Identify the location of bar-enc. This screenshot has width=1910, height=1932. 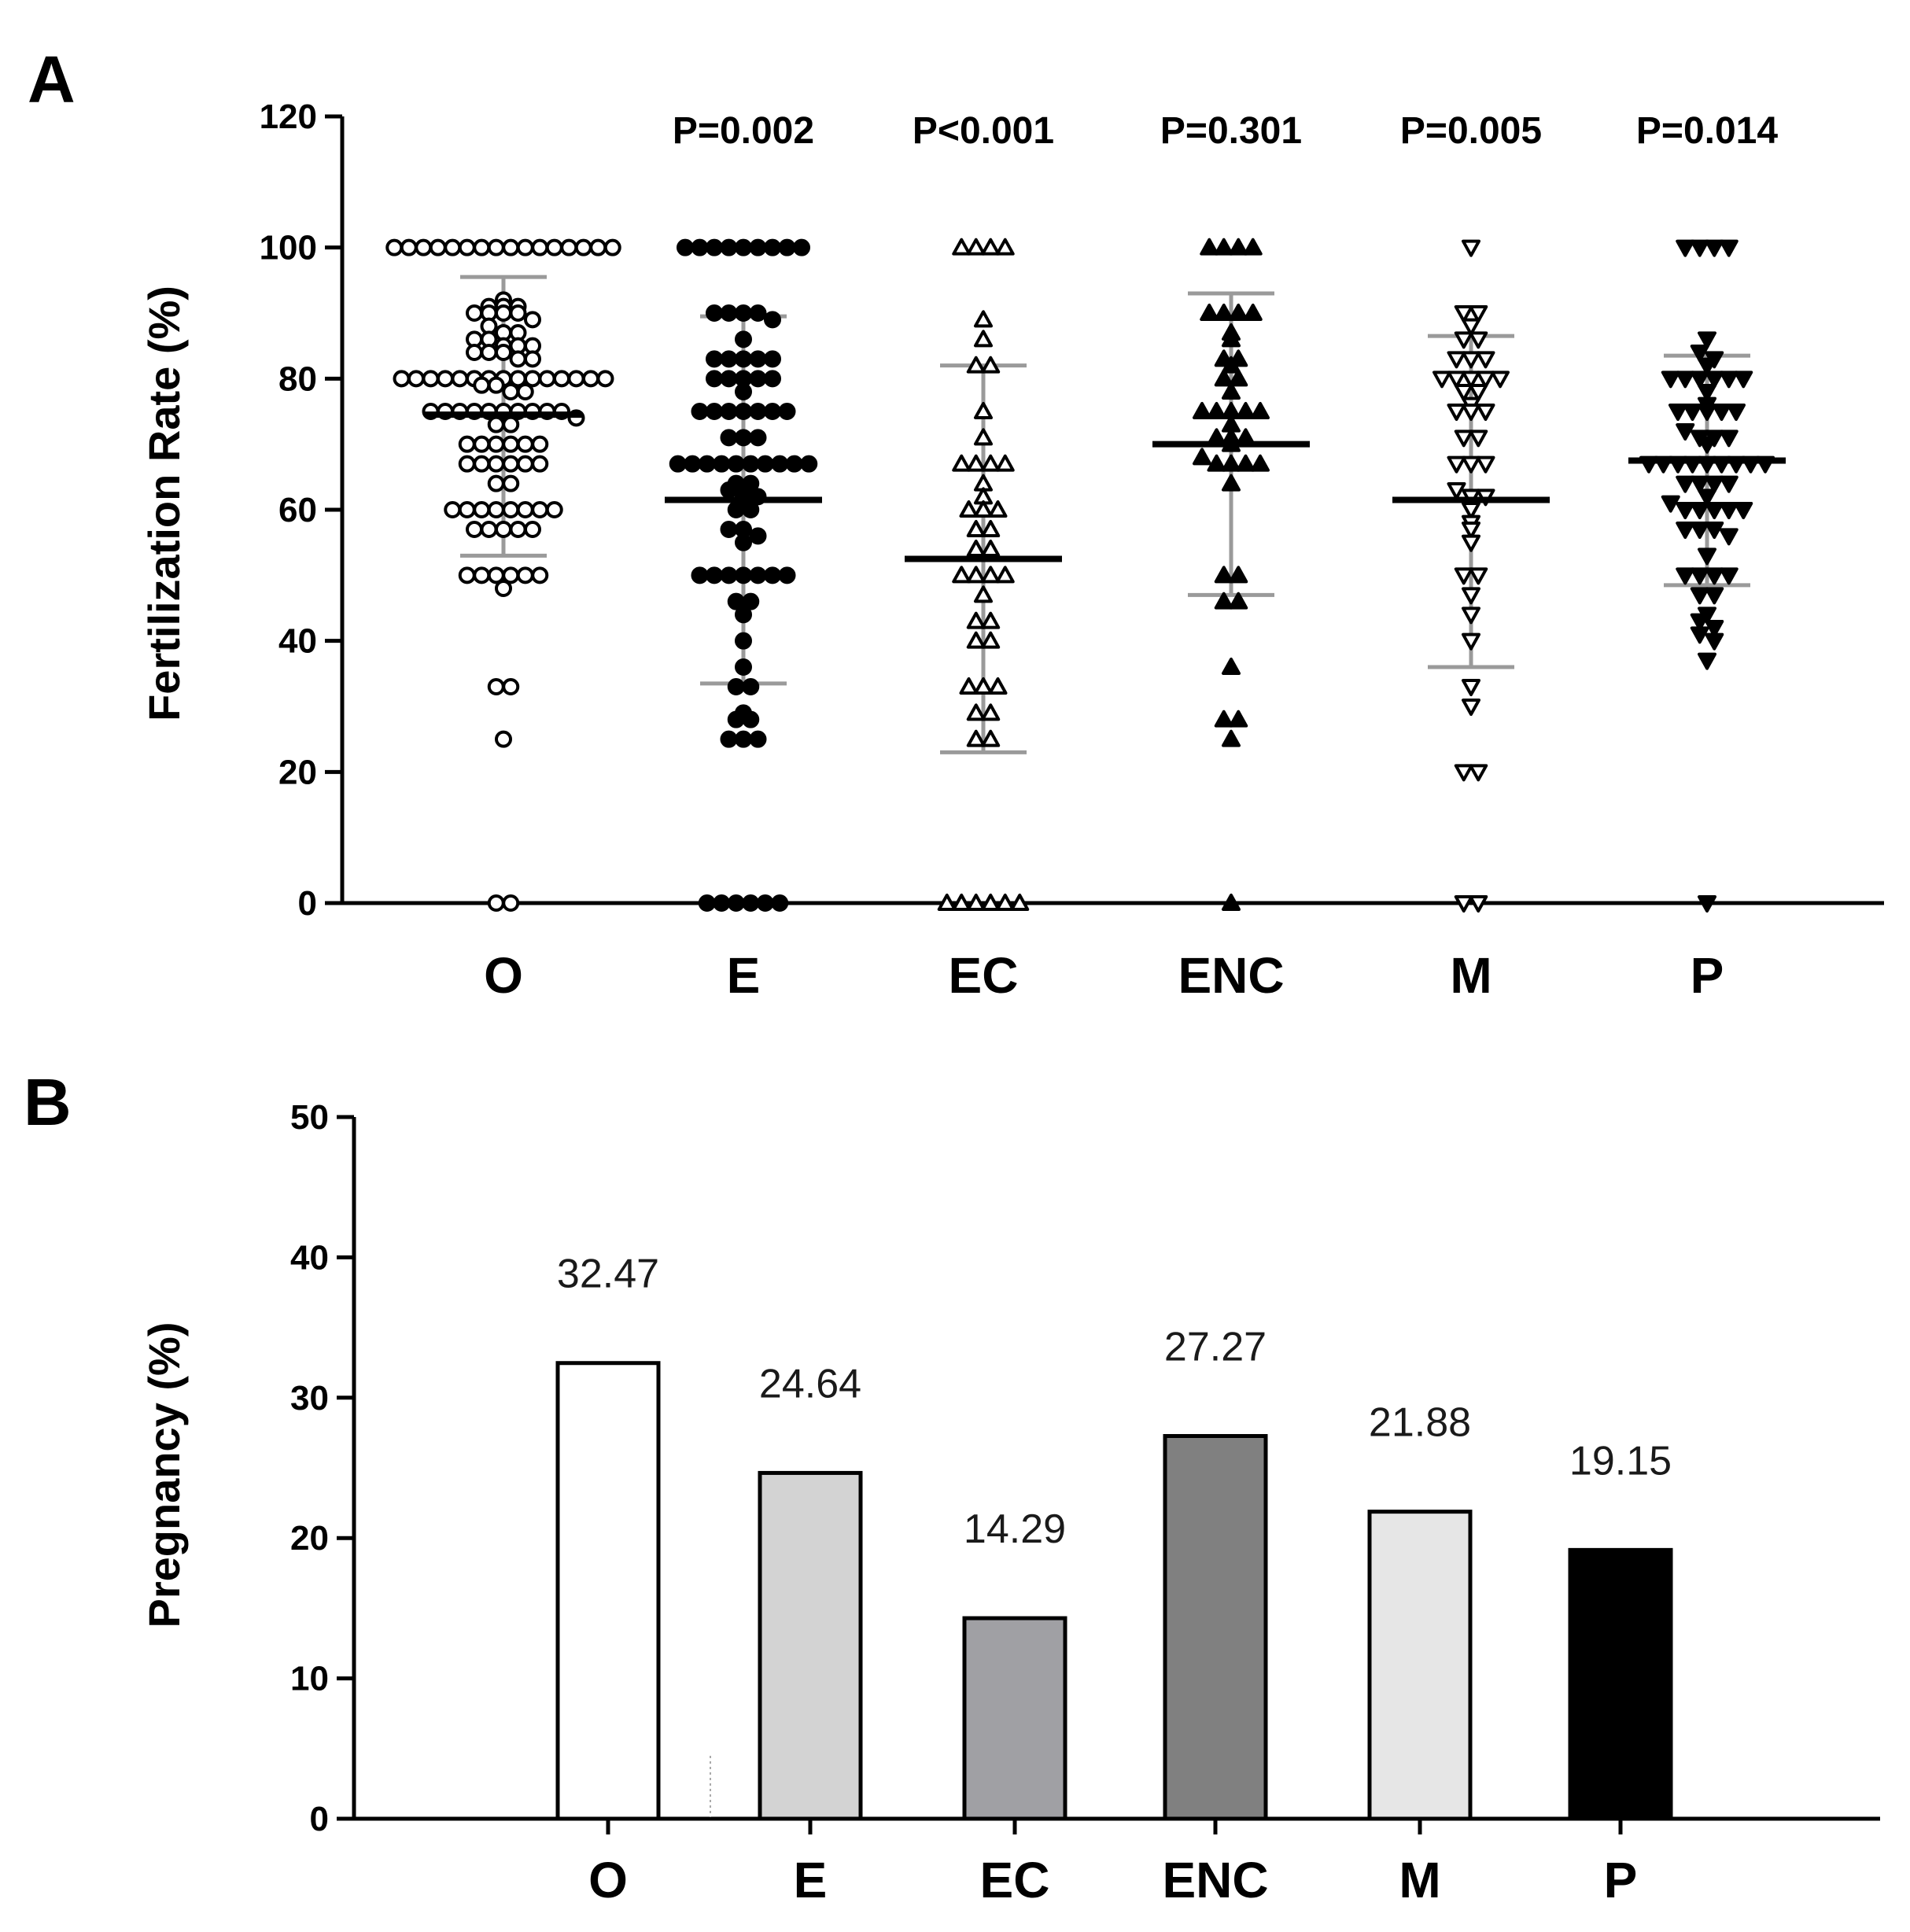
(1215, 1628).